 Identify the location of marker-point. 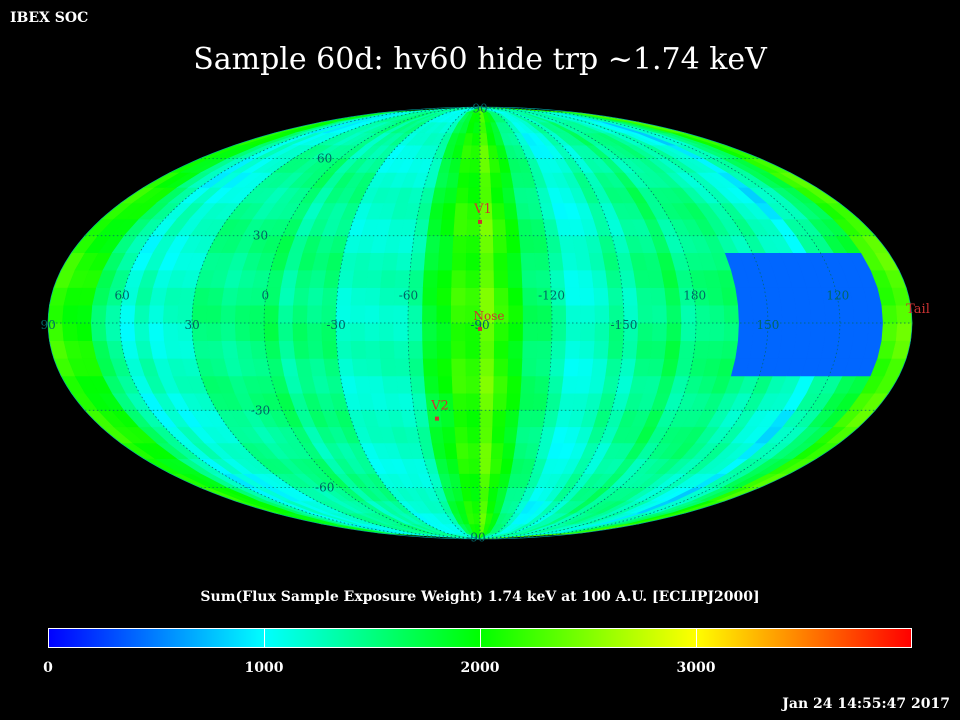
(436, 418).